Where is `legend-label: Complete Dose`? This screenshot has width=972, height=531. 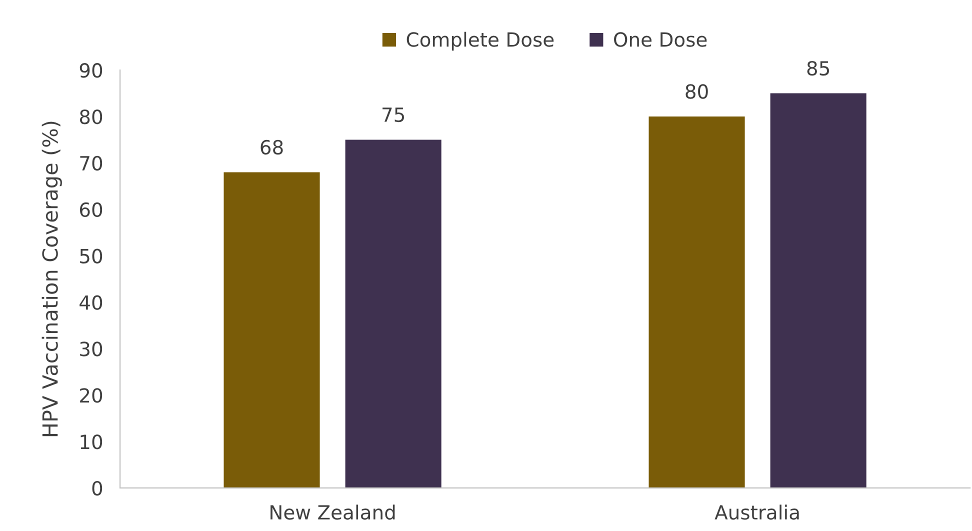
legend-label: Complete Dose is located at coordinates (480, 41).